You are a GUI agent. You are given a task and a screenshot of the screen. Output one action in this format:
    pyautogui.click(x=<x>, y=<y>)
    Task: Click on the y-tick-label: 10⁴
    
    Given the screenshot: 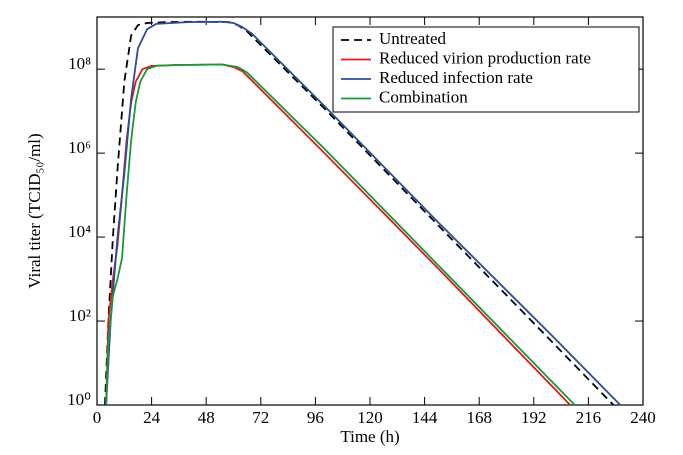 What is the action you would take?
    pyautogui.click(x=79, y=231)
    